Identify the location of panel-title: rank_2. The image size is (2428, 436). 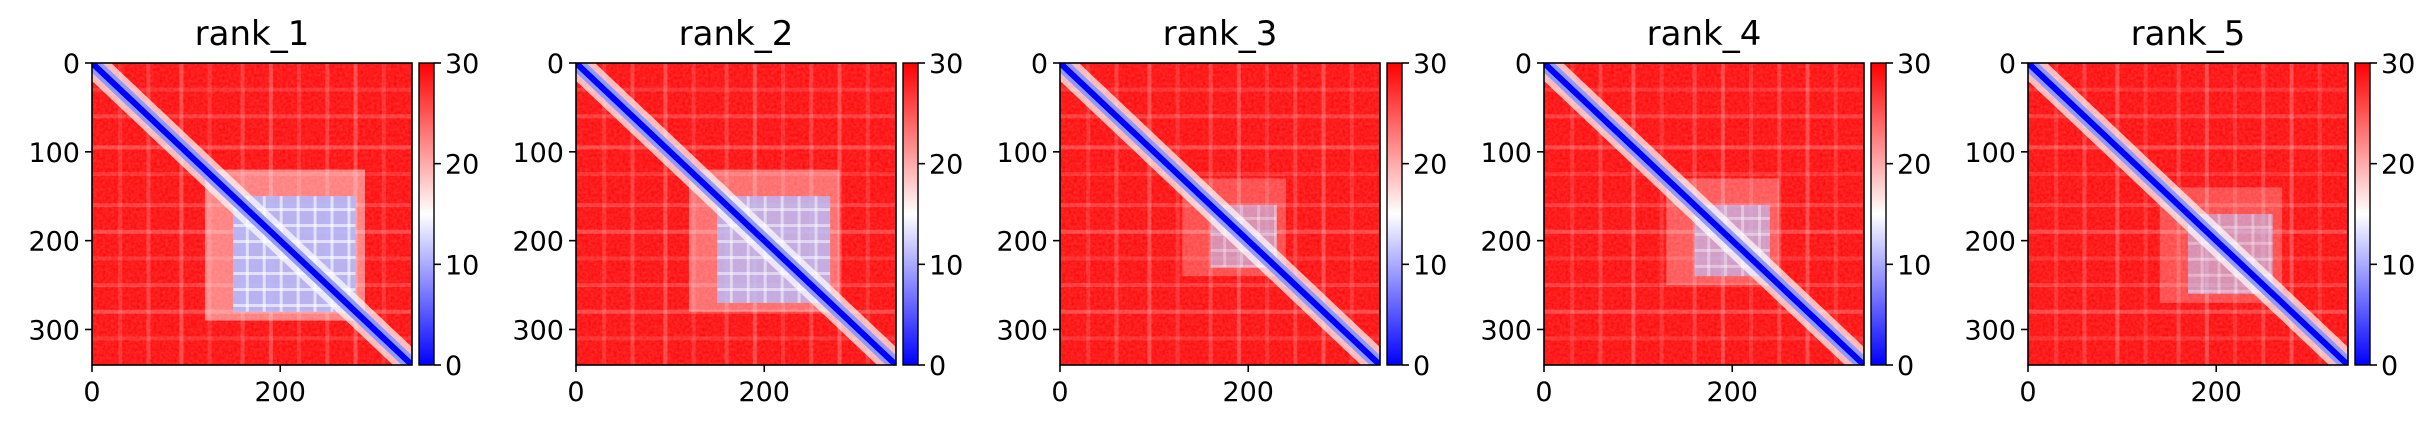
(736, 34).